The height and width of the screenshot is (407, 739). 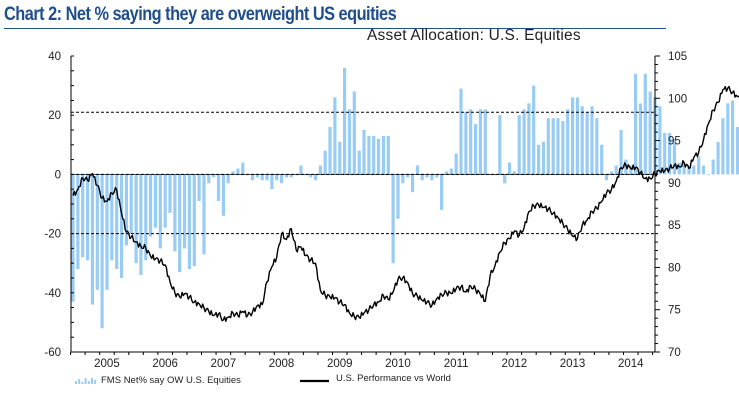 What do you see at coordinates (52, 294) in the screenshot?
I see `left-tick-label: -40` at bounding box center [52, 294].